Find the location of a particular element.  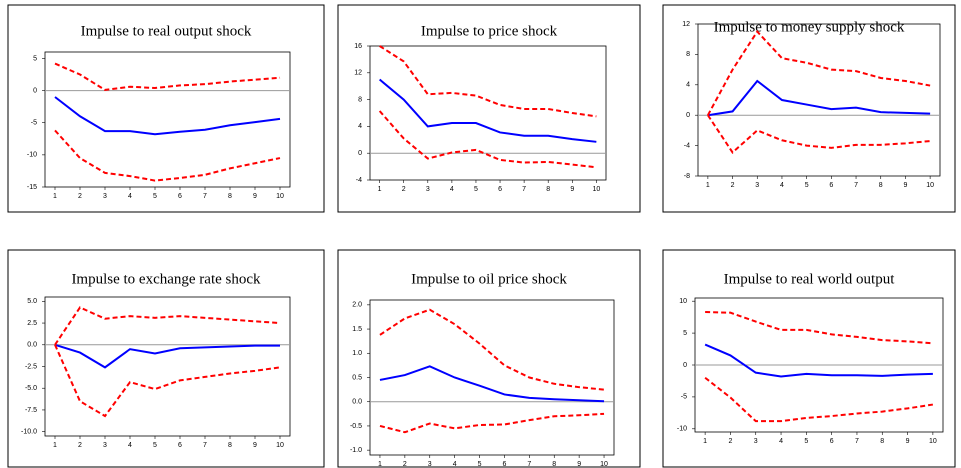

y-tick-label: -15 is located at coordinates (32, 187).